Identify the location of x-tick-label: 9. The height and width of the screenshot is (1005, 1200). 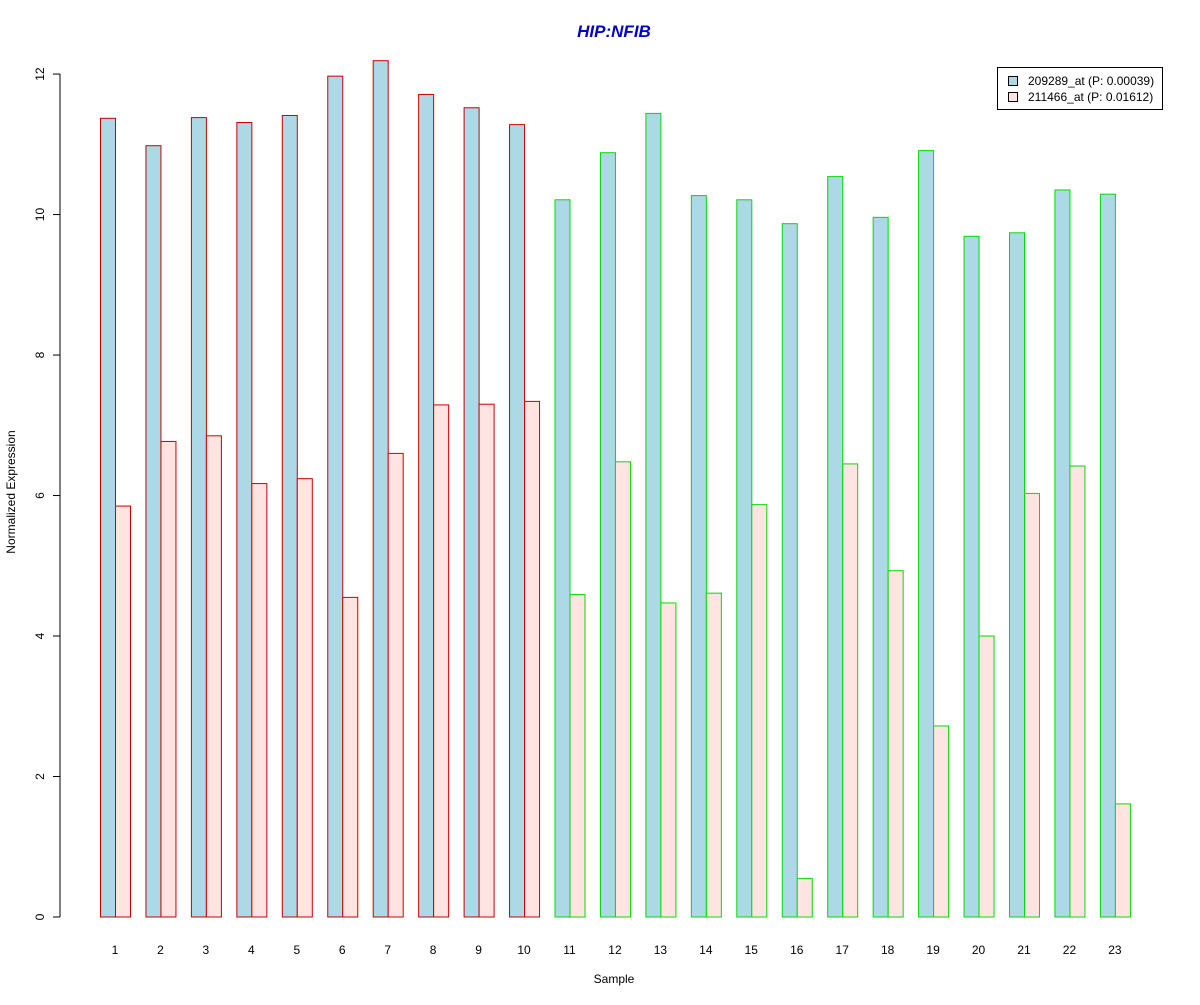
(478, 950).